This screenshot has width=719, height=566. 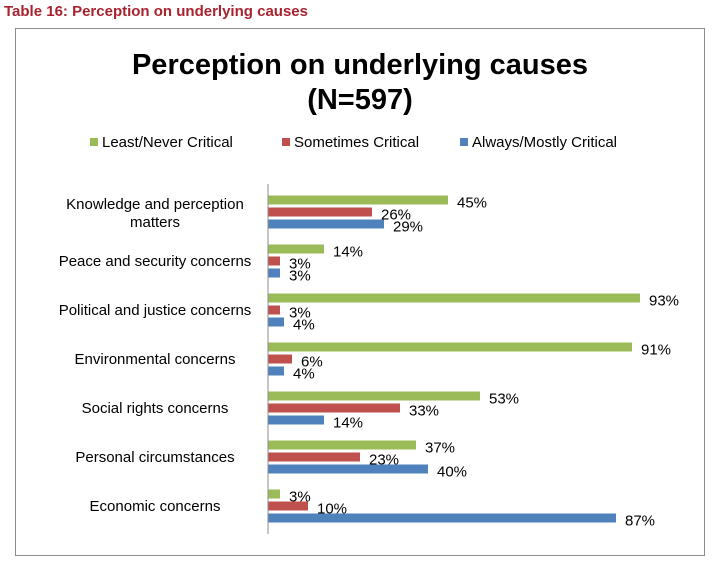 I want to click on legend-label: Least/Never Critical, so click(x=167, y=142).